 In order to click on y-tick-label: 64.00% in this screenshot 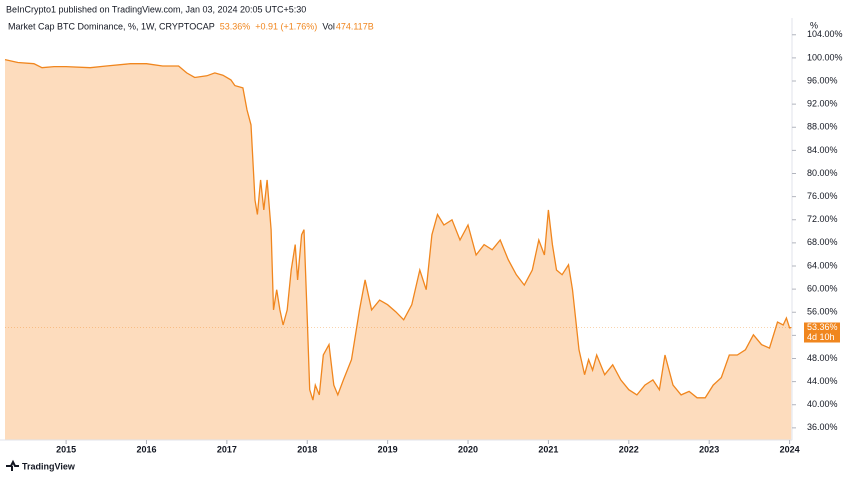, I will do `click(822, 265)`.